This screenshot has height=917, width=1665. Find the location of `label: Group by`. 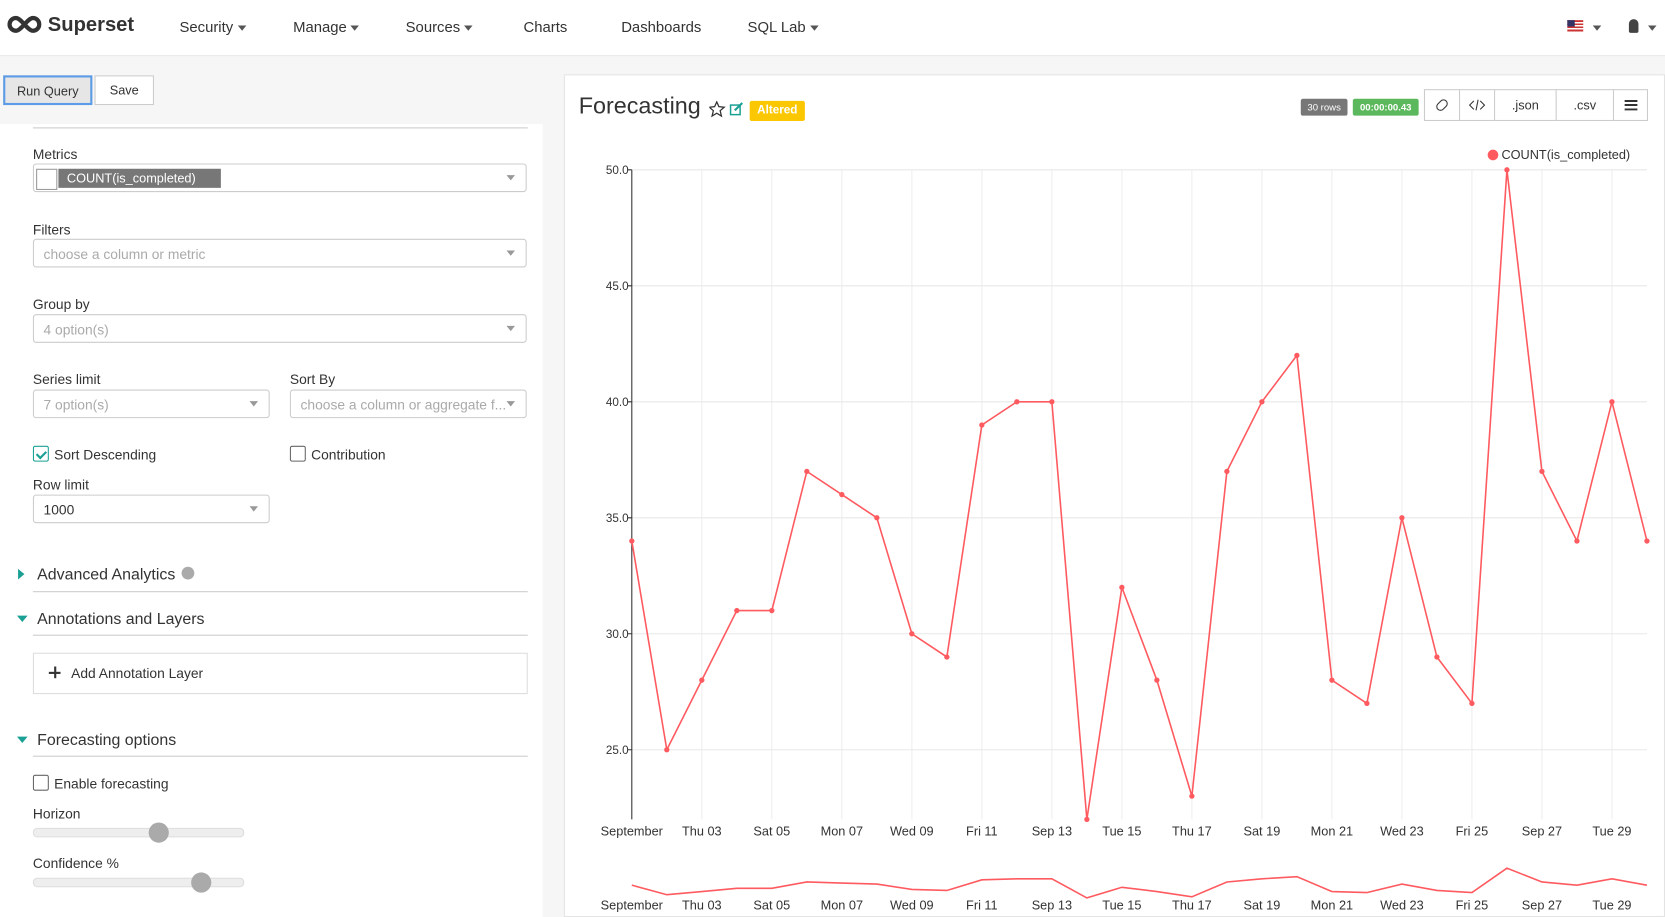

label: Group by is located at coordinates (61, 304).